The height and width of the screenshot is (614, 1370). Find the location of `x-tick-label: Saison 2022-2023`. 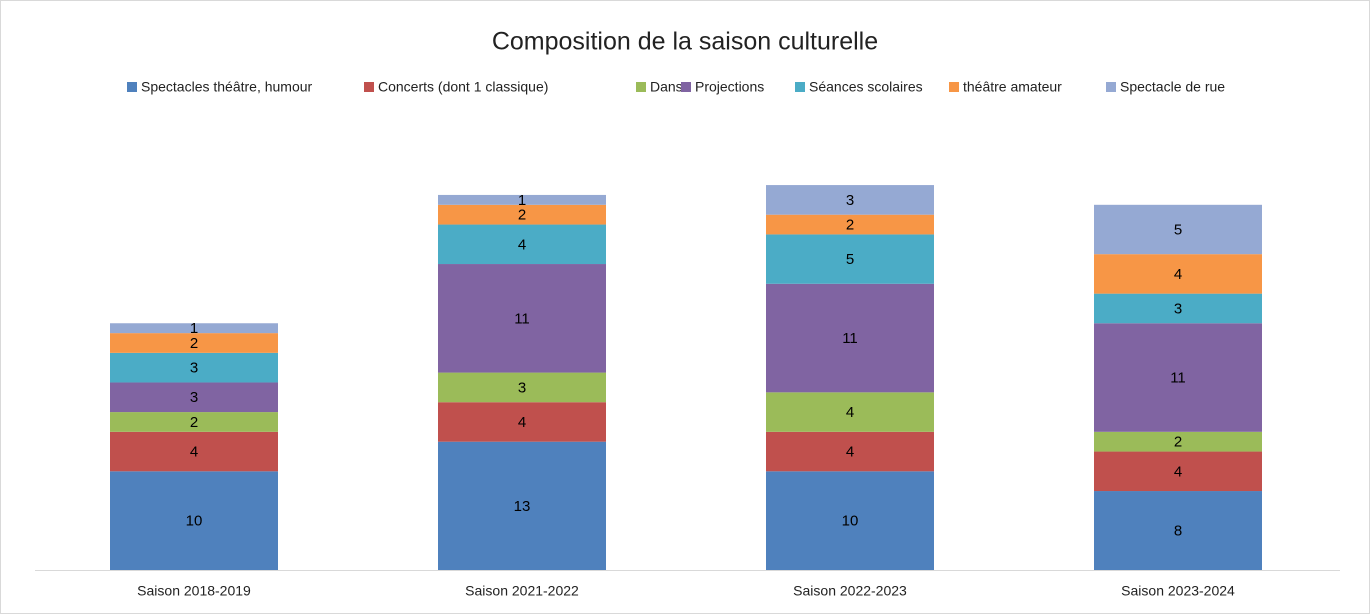

x-tick-label: Saison 2022-2023 is located at coordinates (850, 591).